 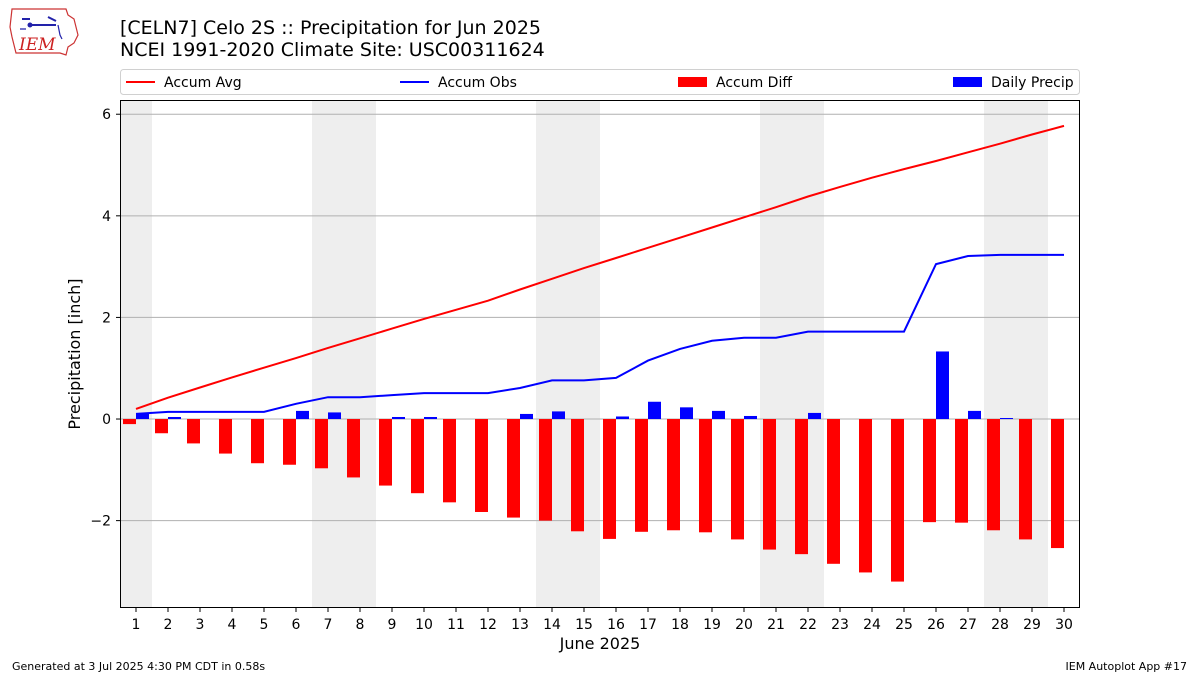 What do you see at coordinates (332, 50) in the screenshot?
I see `chart-title-line2: NCEI 1991-2020 Climate Site: USC00311624` at bounding box center [332, 50].